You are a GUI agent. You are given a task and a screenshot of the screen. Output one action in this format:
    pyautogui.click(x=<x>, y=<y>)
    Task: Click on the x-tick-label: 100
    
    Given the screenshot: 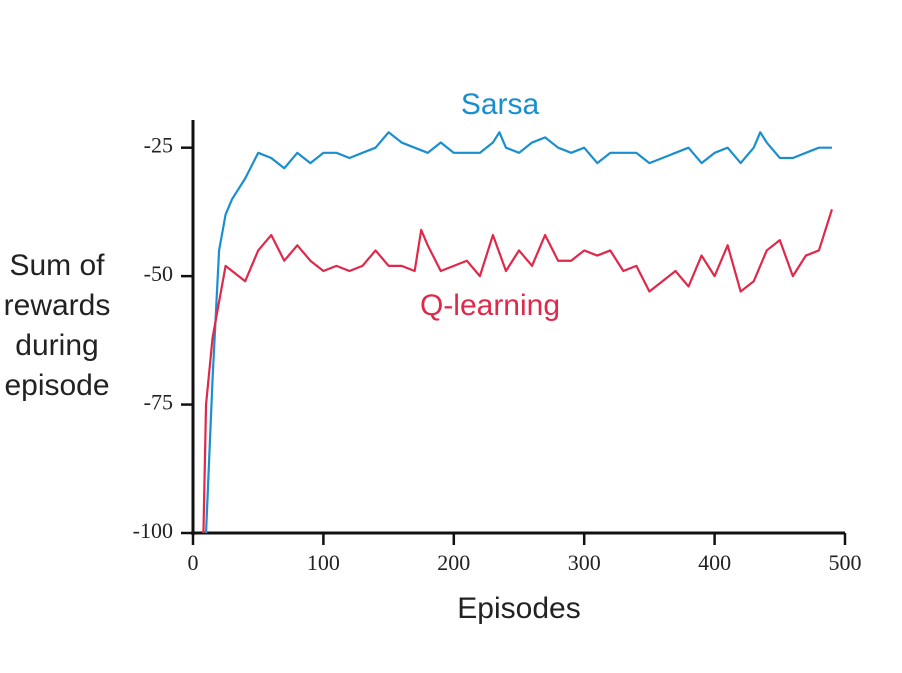 What is the action you would take?
    pyautogui.click(x=323, y=562)
    